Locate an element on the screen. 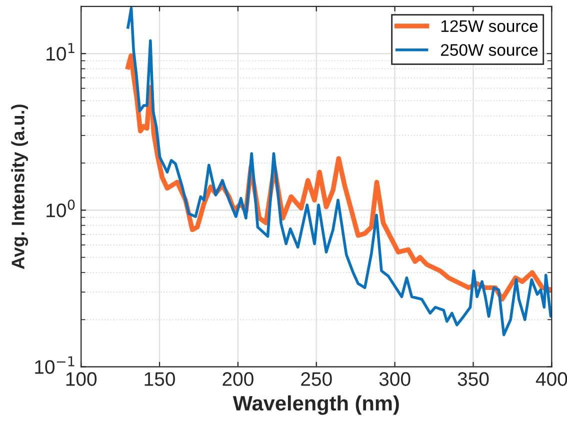 The height and width of the screenshot is (429, 567). y-axis-title: Avg. Intensity (a.u.) is located at coordinates (19, 187).